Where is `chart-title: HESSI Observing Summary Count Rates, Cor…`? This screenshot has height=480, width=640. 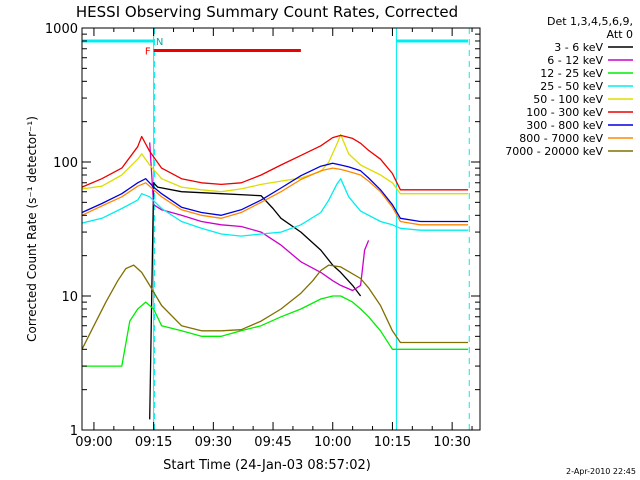
chart-title: HESSI Observing Summary Count Rates, Cor… is located at coordinates (267, 12).